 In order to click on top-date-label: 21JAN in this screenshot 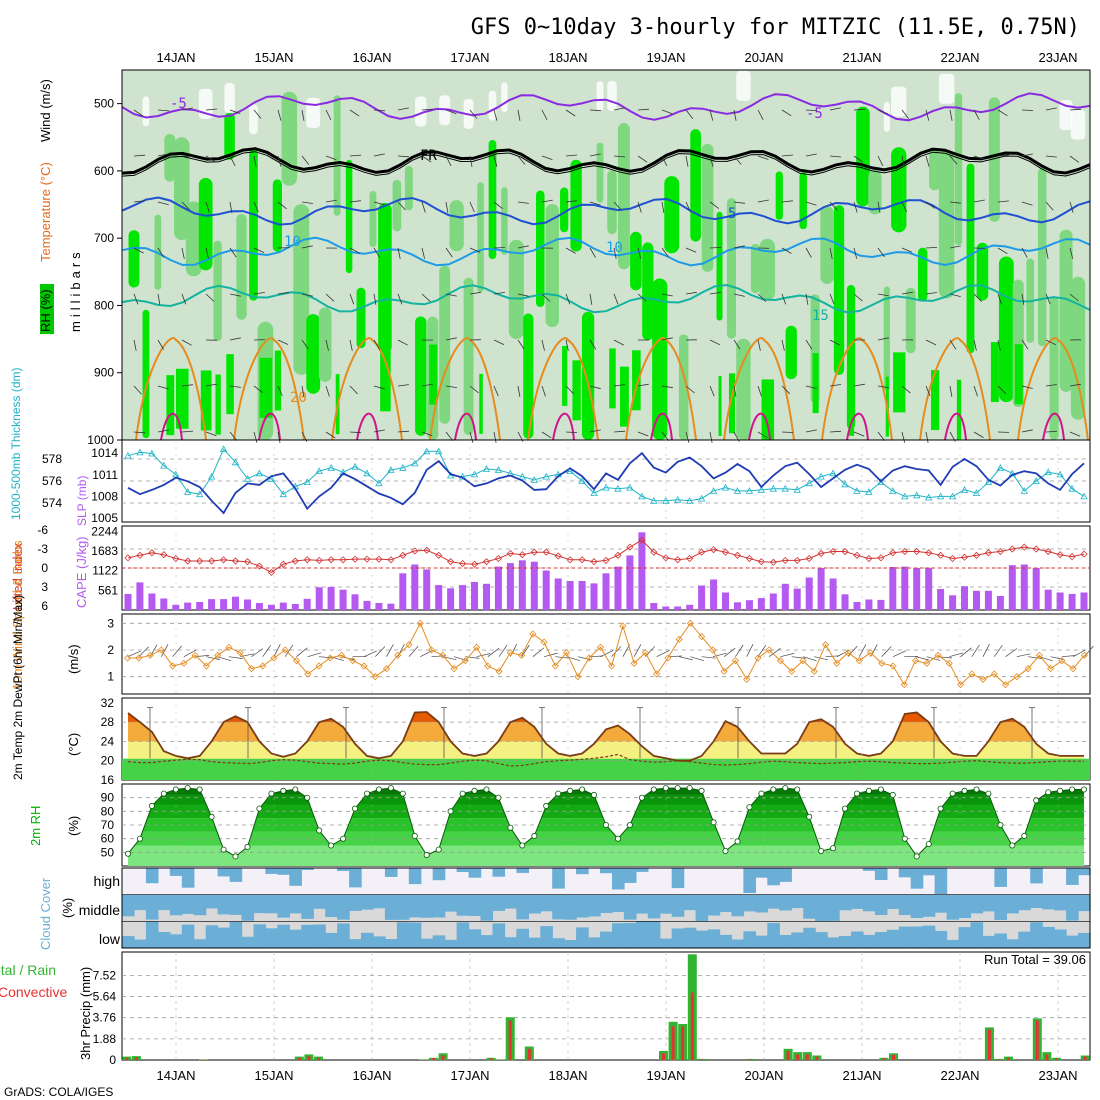, I will do `click(861, 57)`.